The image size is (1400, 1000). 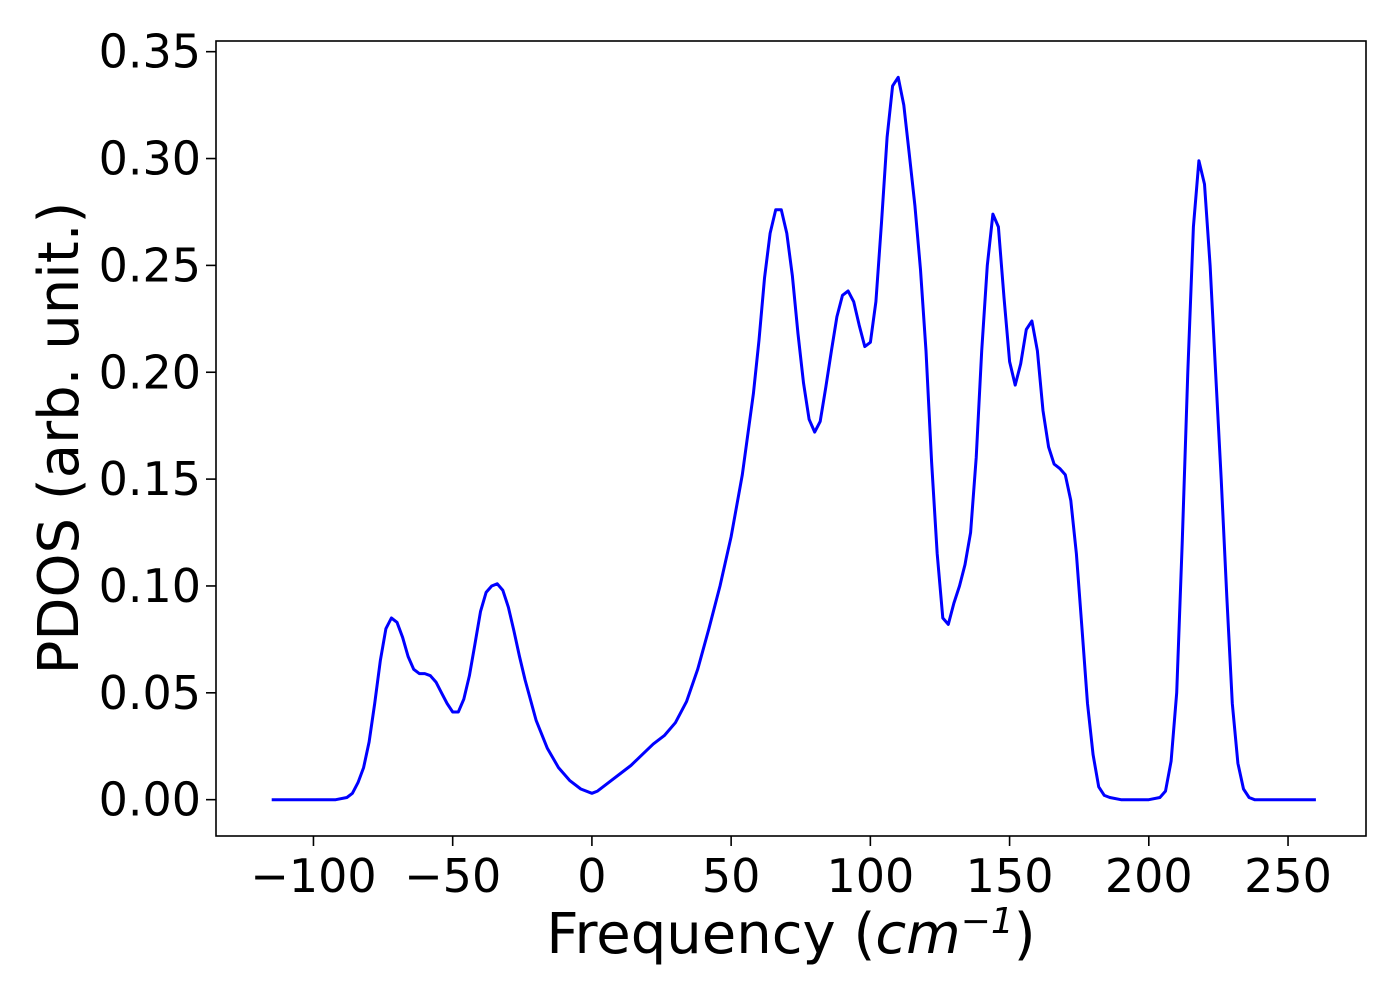 What do you see at coordinates (452, 876) in the screenshot?
I see `x-tick-label: −50` at bounding box center [452, 876].